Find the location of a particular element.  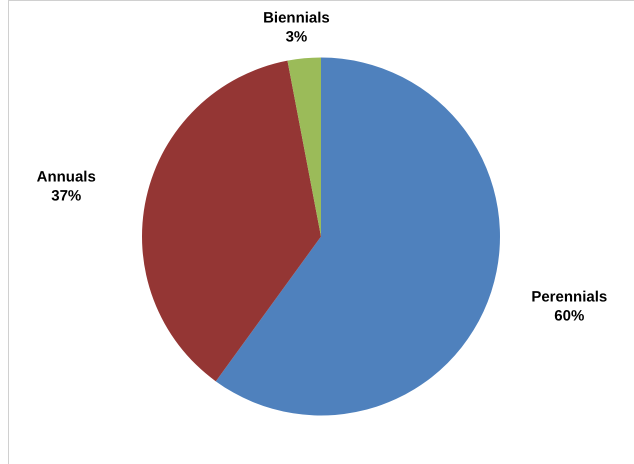

data-label: 3% is located at coordinates (297, 37).